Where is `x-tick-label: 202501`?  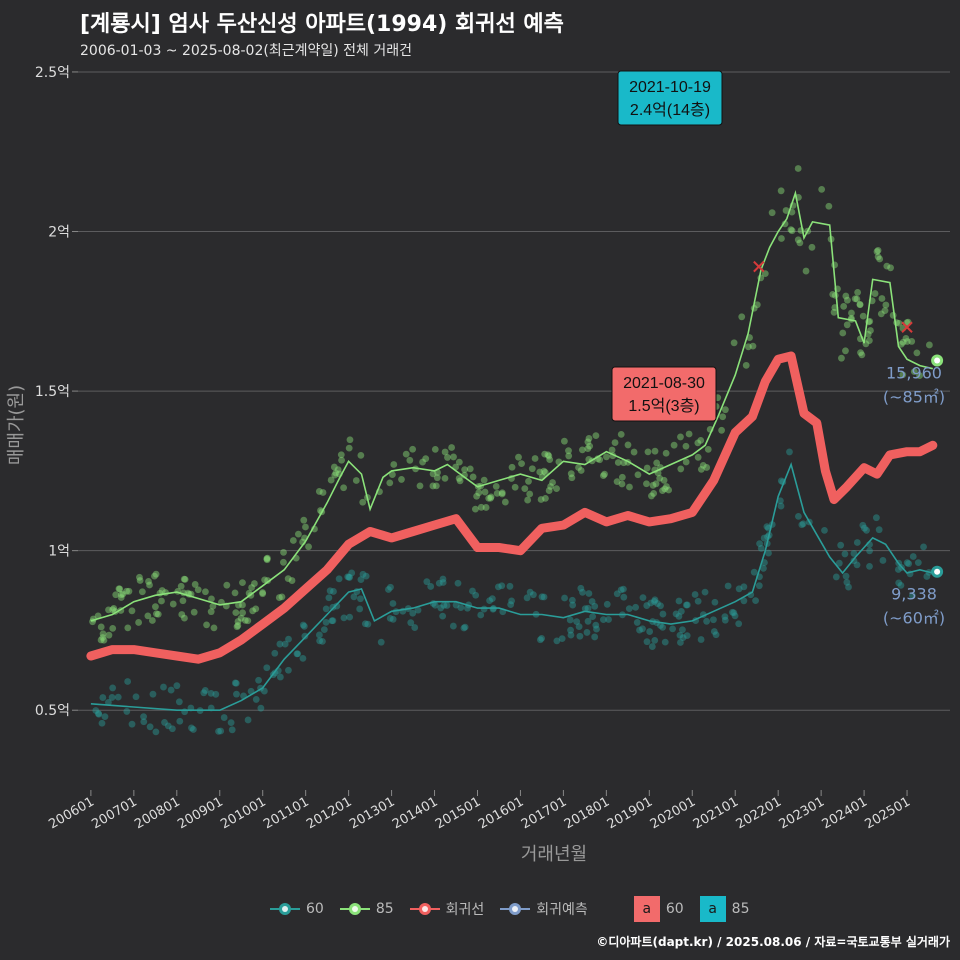
x-tick-label: 202501 is located at coordinates (888, 813).